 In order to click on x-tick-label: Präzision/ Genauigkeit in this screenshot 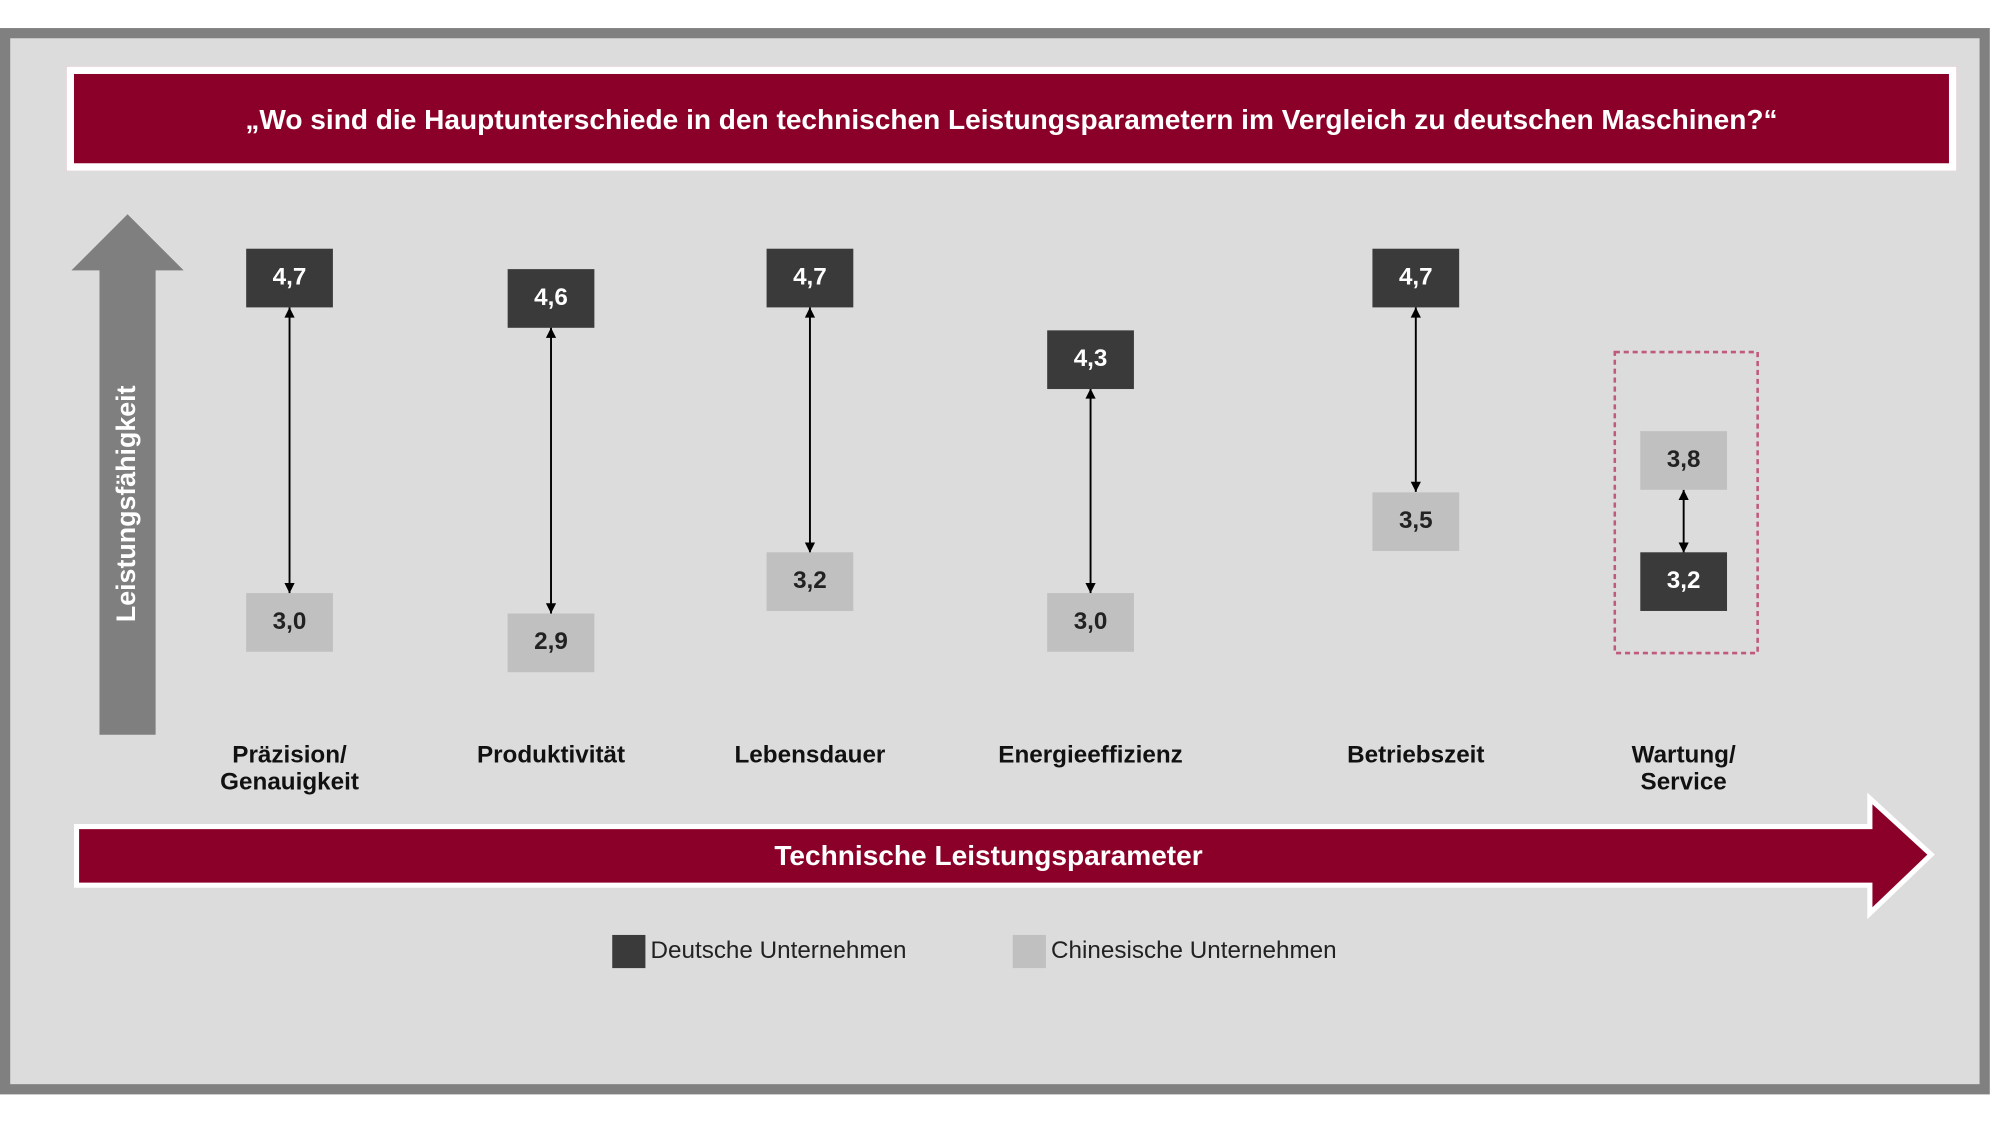, I will do `click(289, 769)`.